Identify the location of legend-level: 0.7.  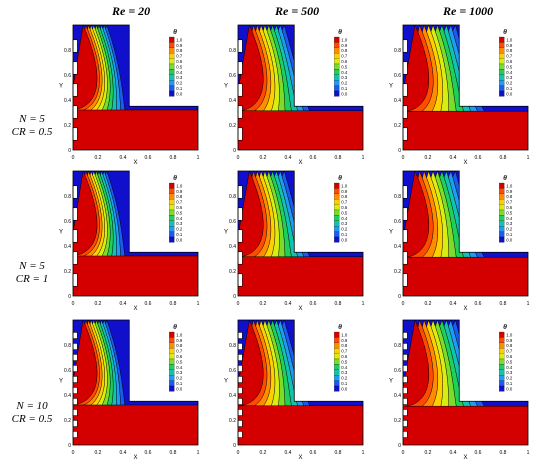
(344, 202).